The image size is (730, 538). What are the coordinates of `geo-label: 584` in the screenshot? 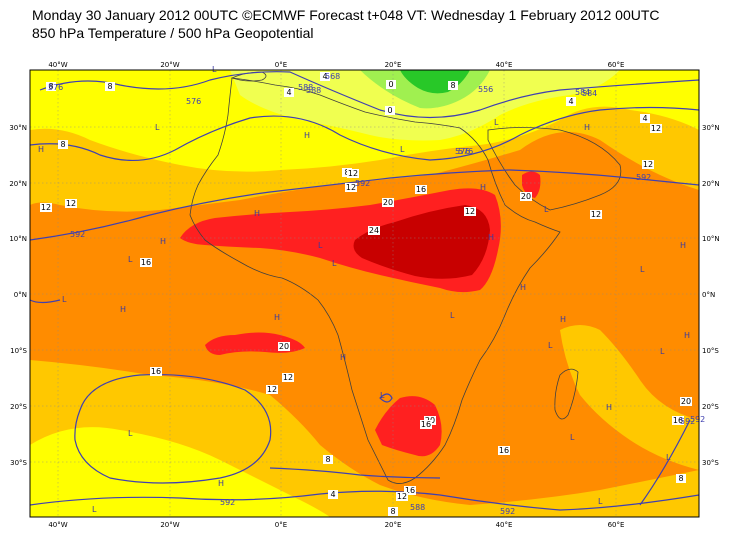 It's located at (582, 92).